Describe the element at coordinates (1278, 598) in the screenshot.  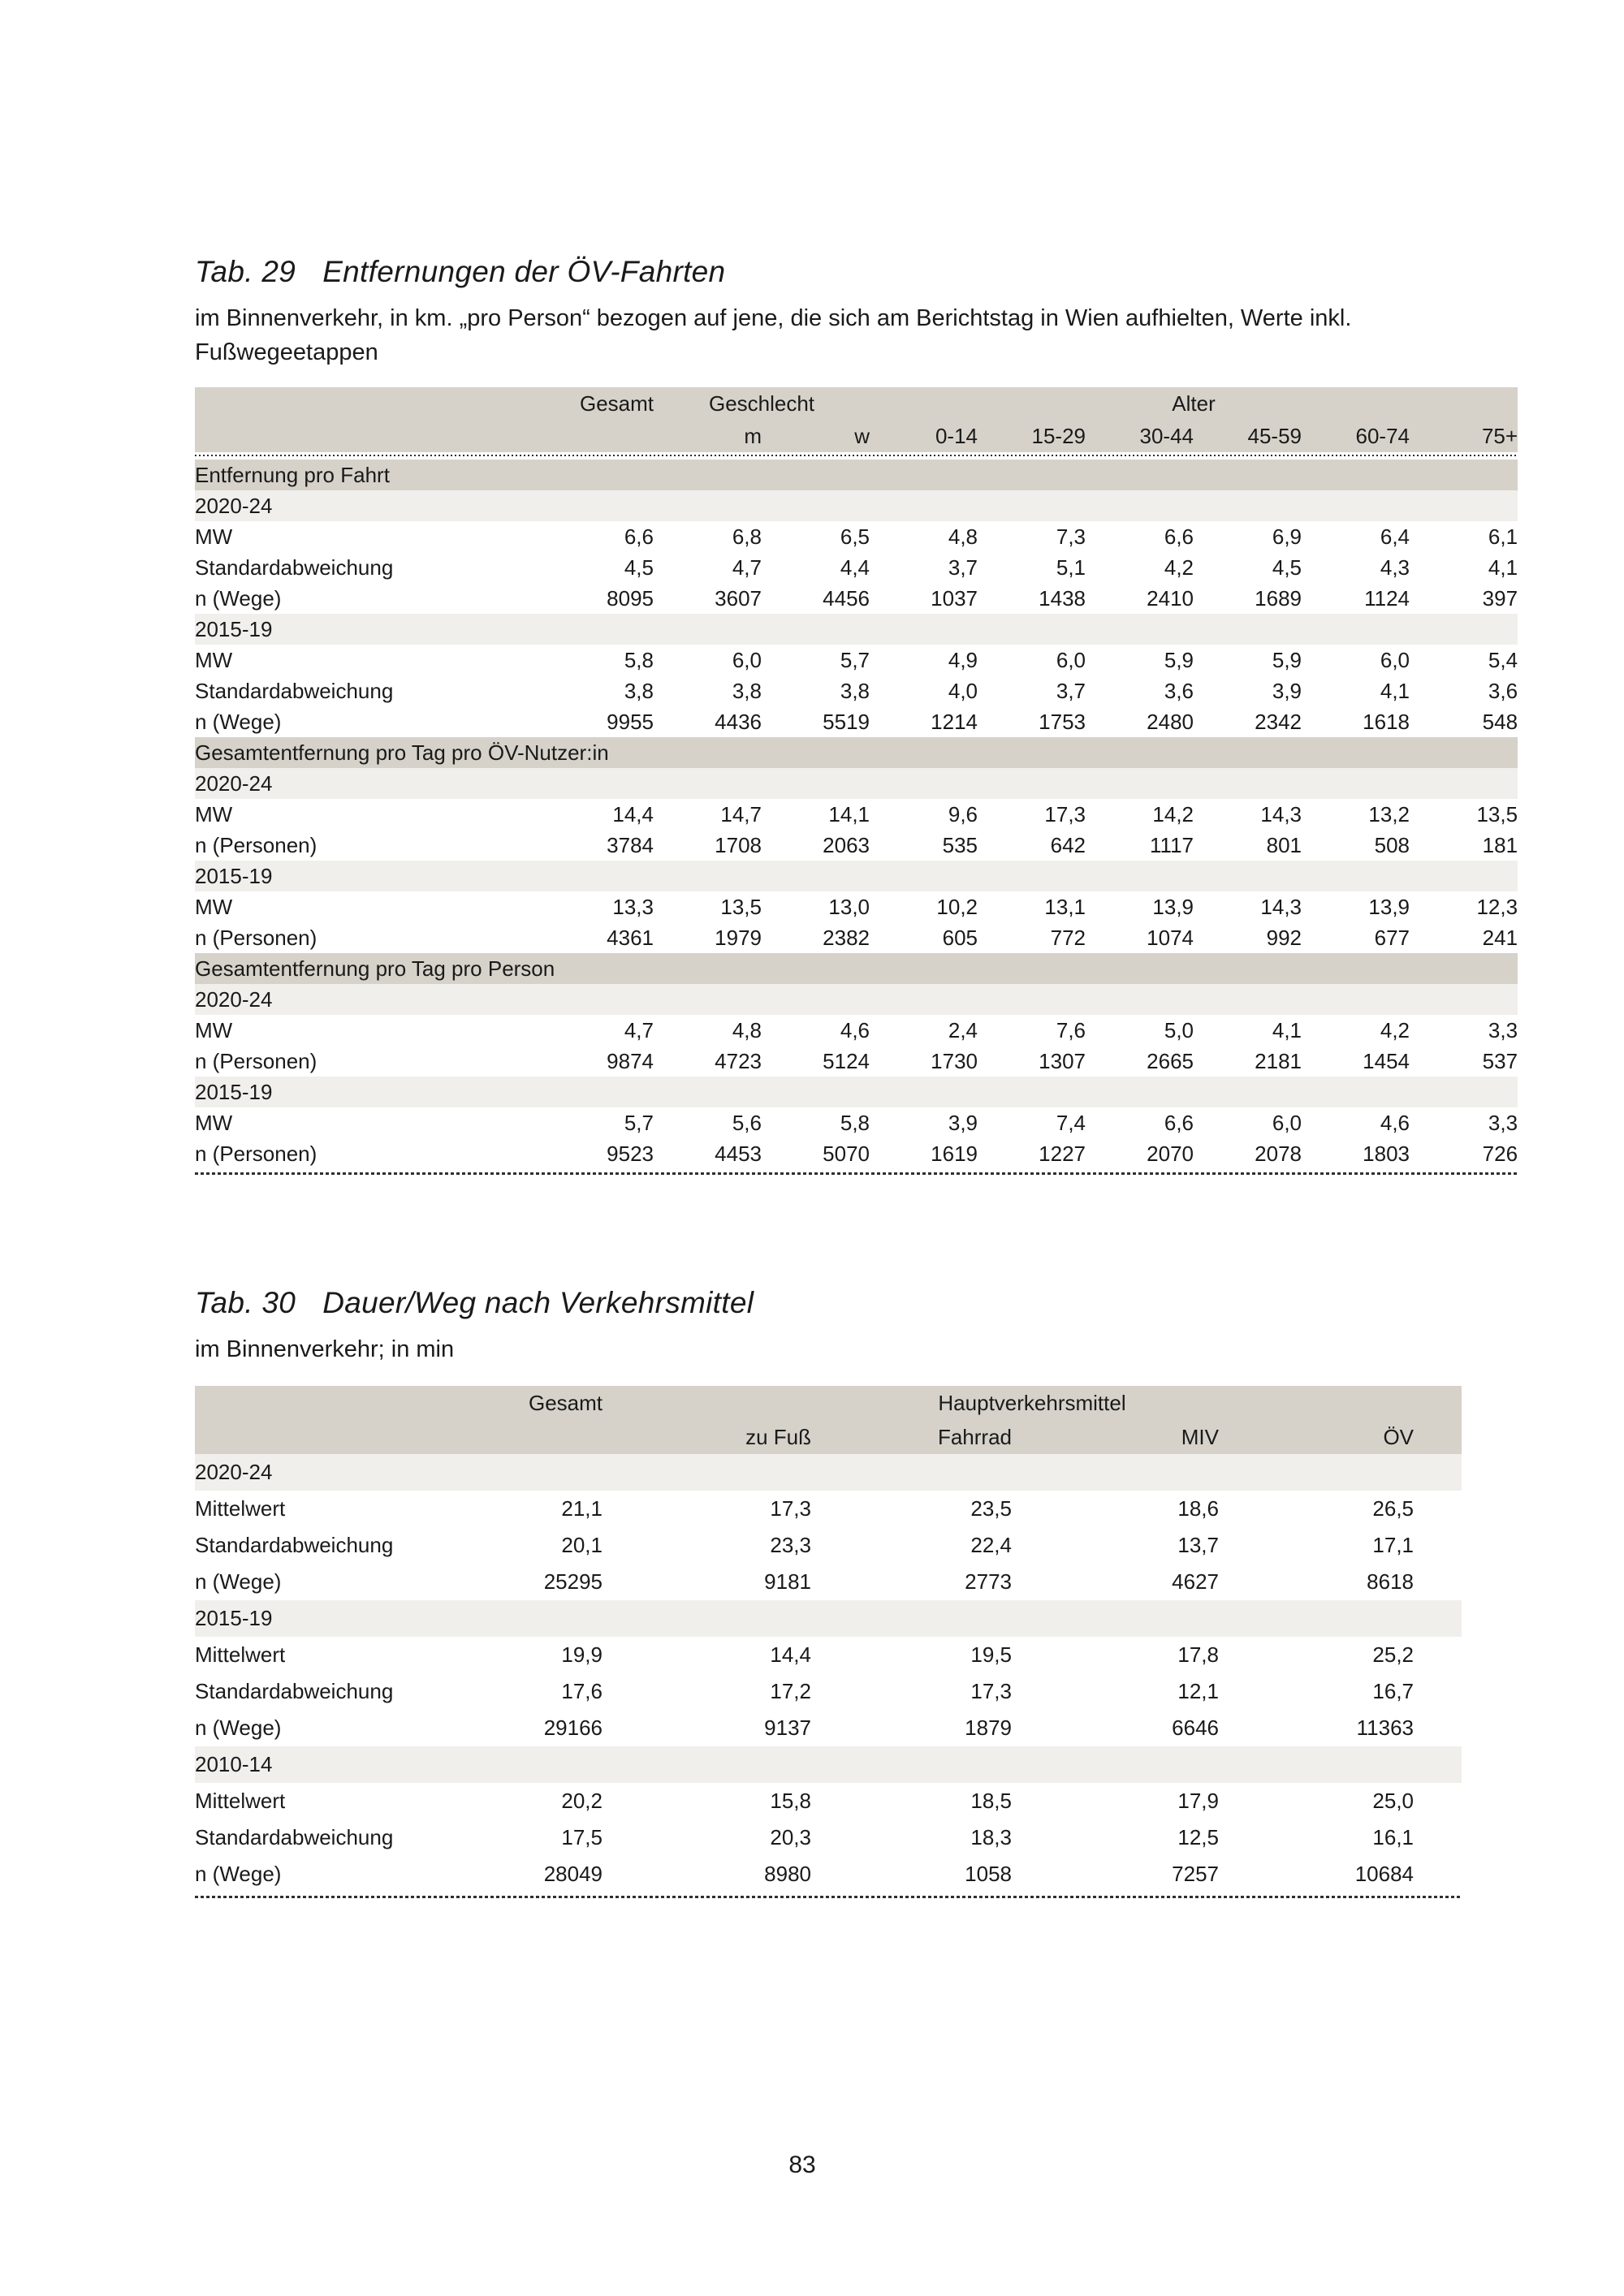
I see `value-cell: 1689` at that location.